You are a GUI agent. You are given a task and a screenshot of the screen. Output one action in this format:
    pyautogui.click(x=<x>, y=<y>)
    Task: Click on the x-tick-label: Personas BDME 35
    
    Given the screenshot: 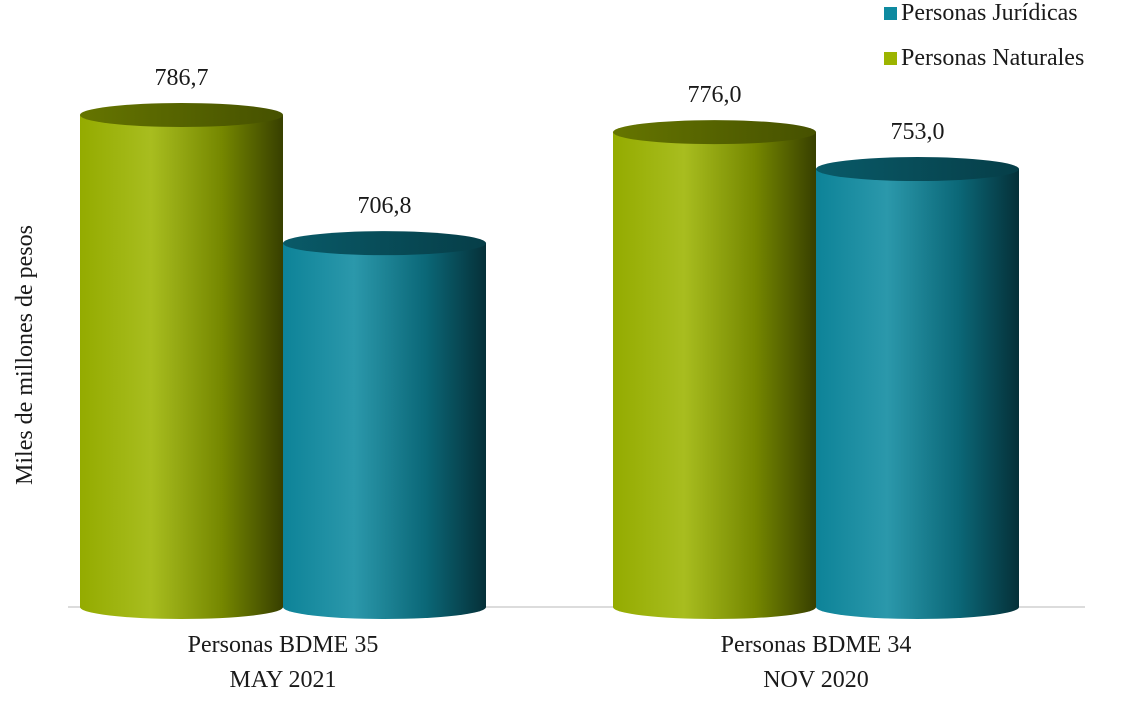 What is the action you would take?
    pyautogui.click(x=283, y=645)
    